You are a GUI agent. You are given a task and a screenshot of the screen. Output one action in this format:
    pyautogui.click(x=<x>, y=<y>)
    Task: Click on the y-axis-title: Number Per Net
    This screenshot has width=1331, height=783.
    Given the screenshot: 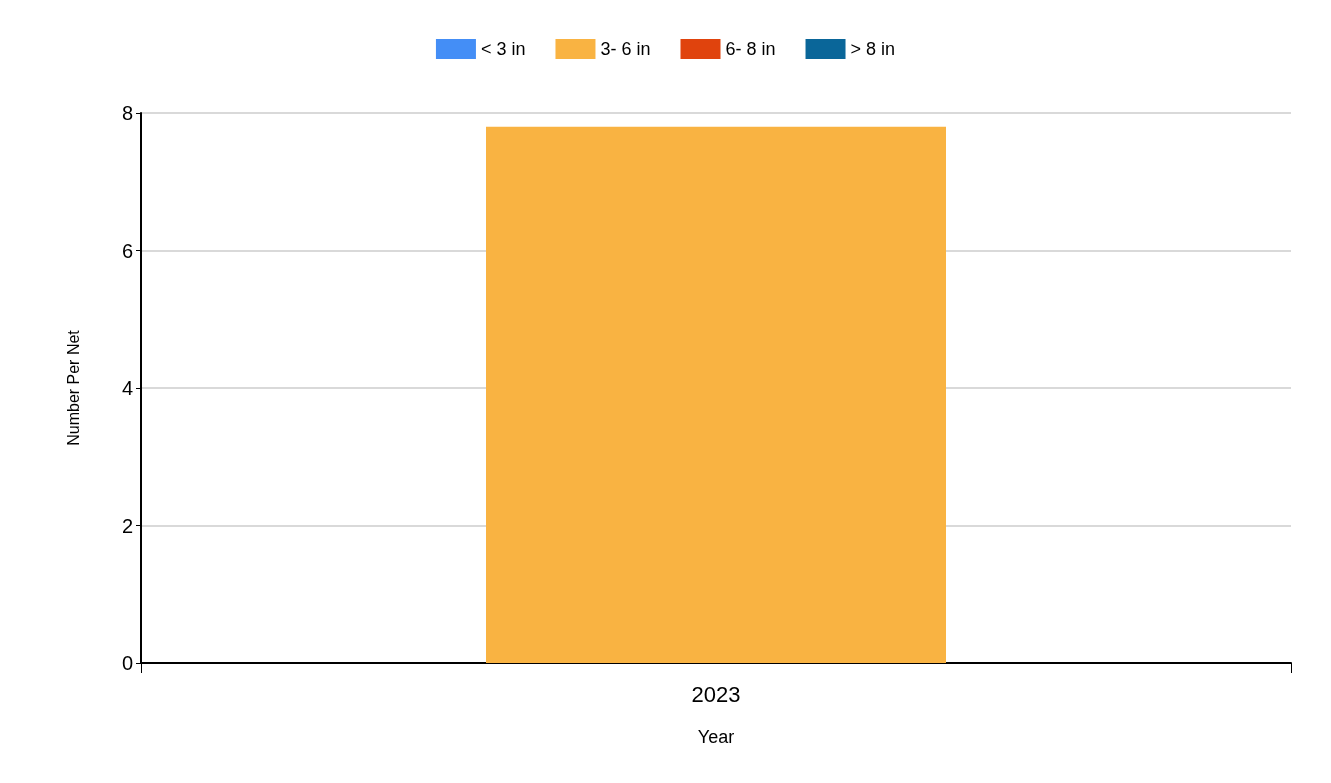 What is the action you would take?
    pyautogui.click(x=73, y=387)
    